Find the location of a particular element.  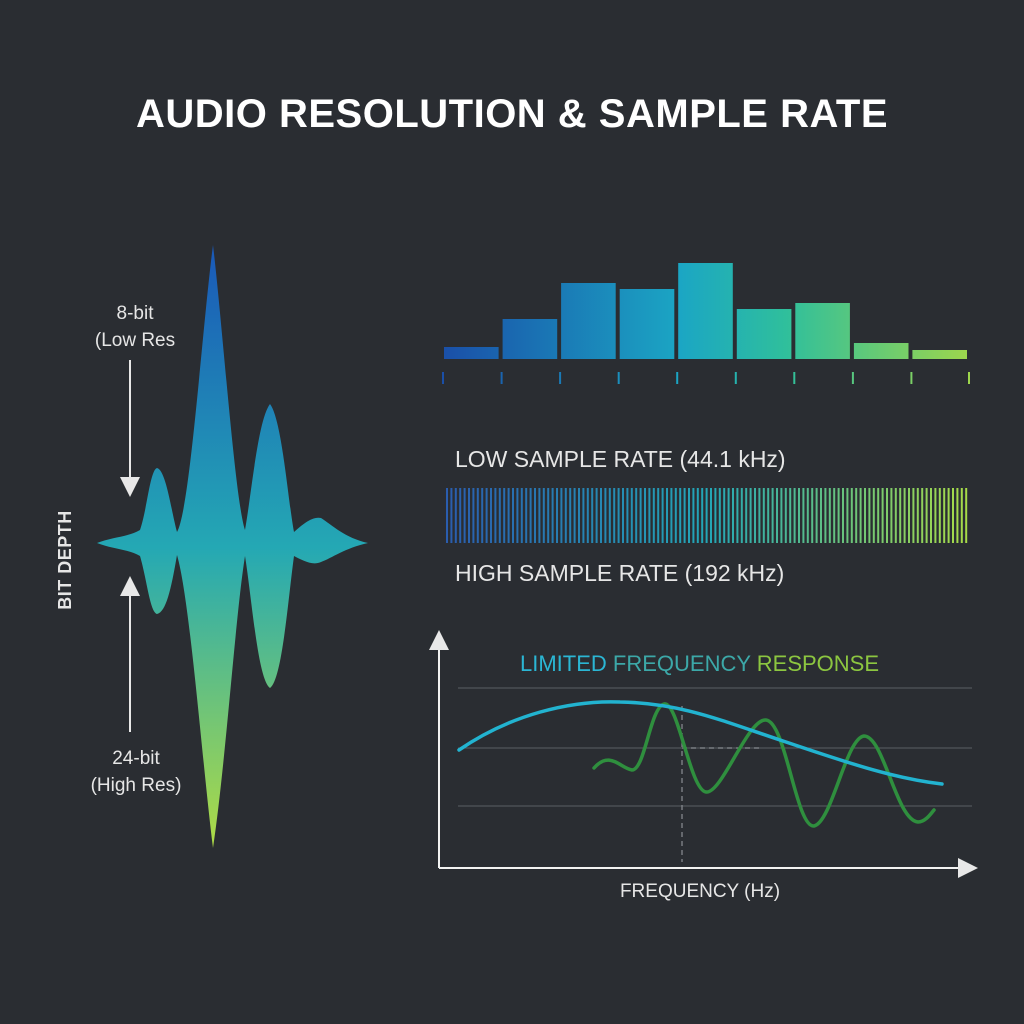

full-frequency-curve is located at coordinates (764, 765).